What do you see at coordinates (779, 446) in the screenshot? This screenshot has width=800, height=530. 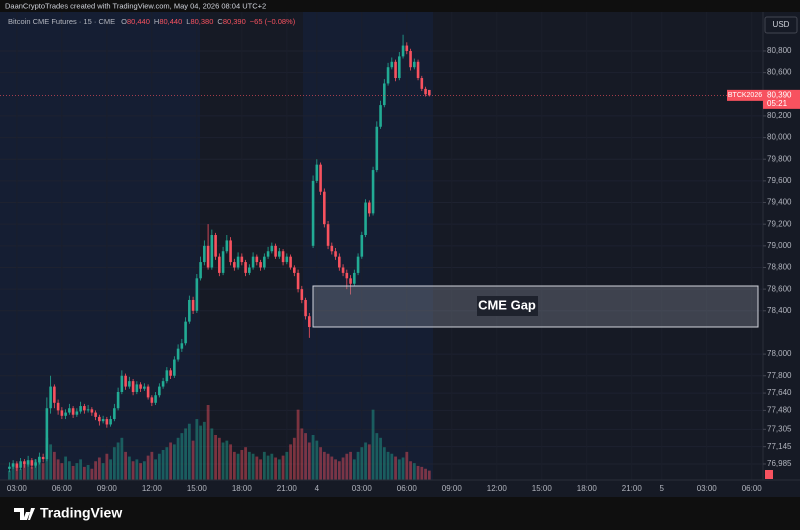 I see `y-tick-label: 77,145` at bounding box center [779, 446].